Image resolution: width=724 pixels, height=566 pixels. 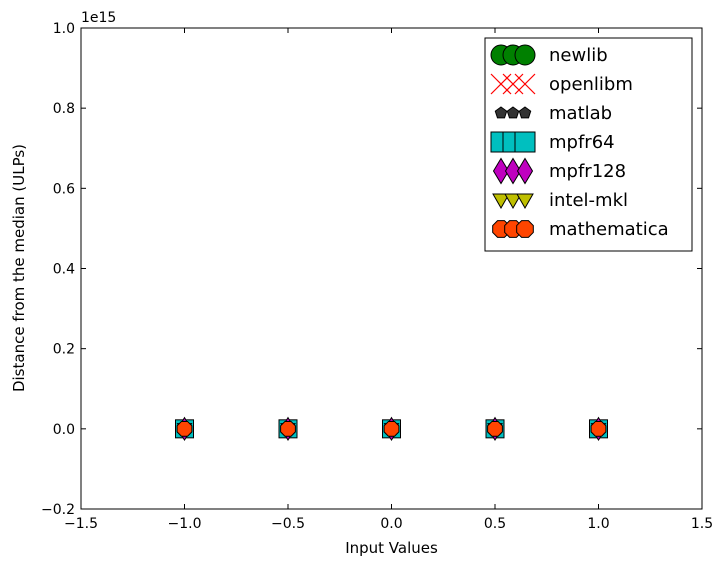 I want to click on y-tick-label: −0.2, so click(x=58, y=510).